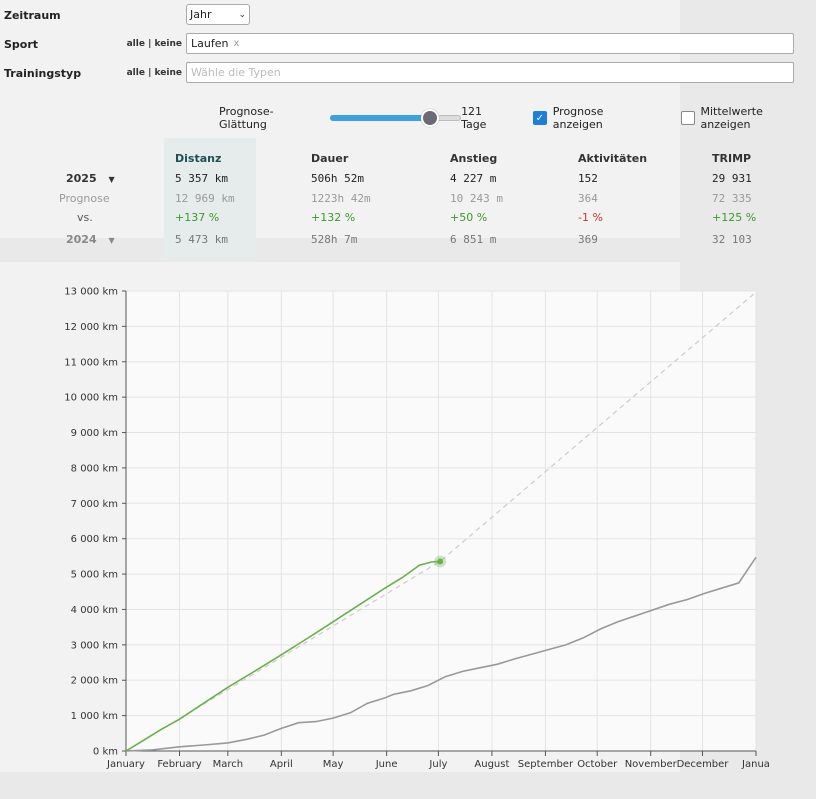  I want to click on sport-alle-keine: alle | keine, so click(156, 44).